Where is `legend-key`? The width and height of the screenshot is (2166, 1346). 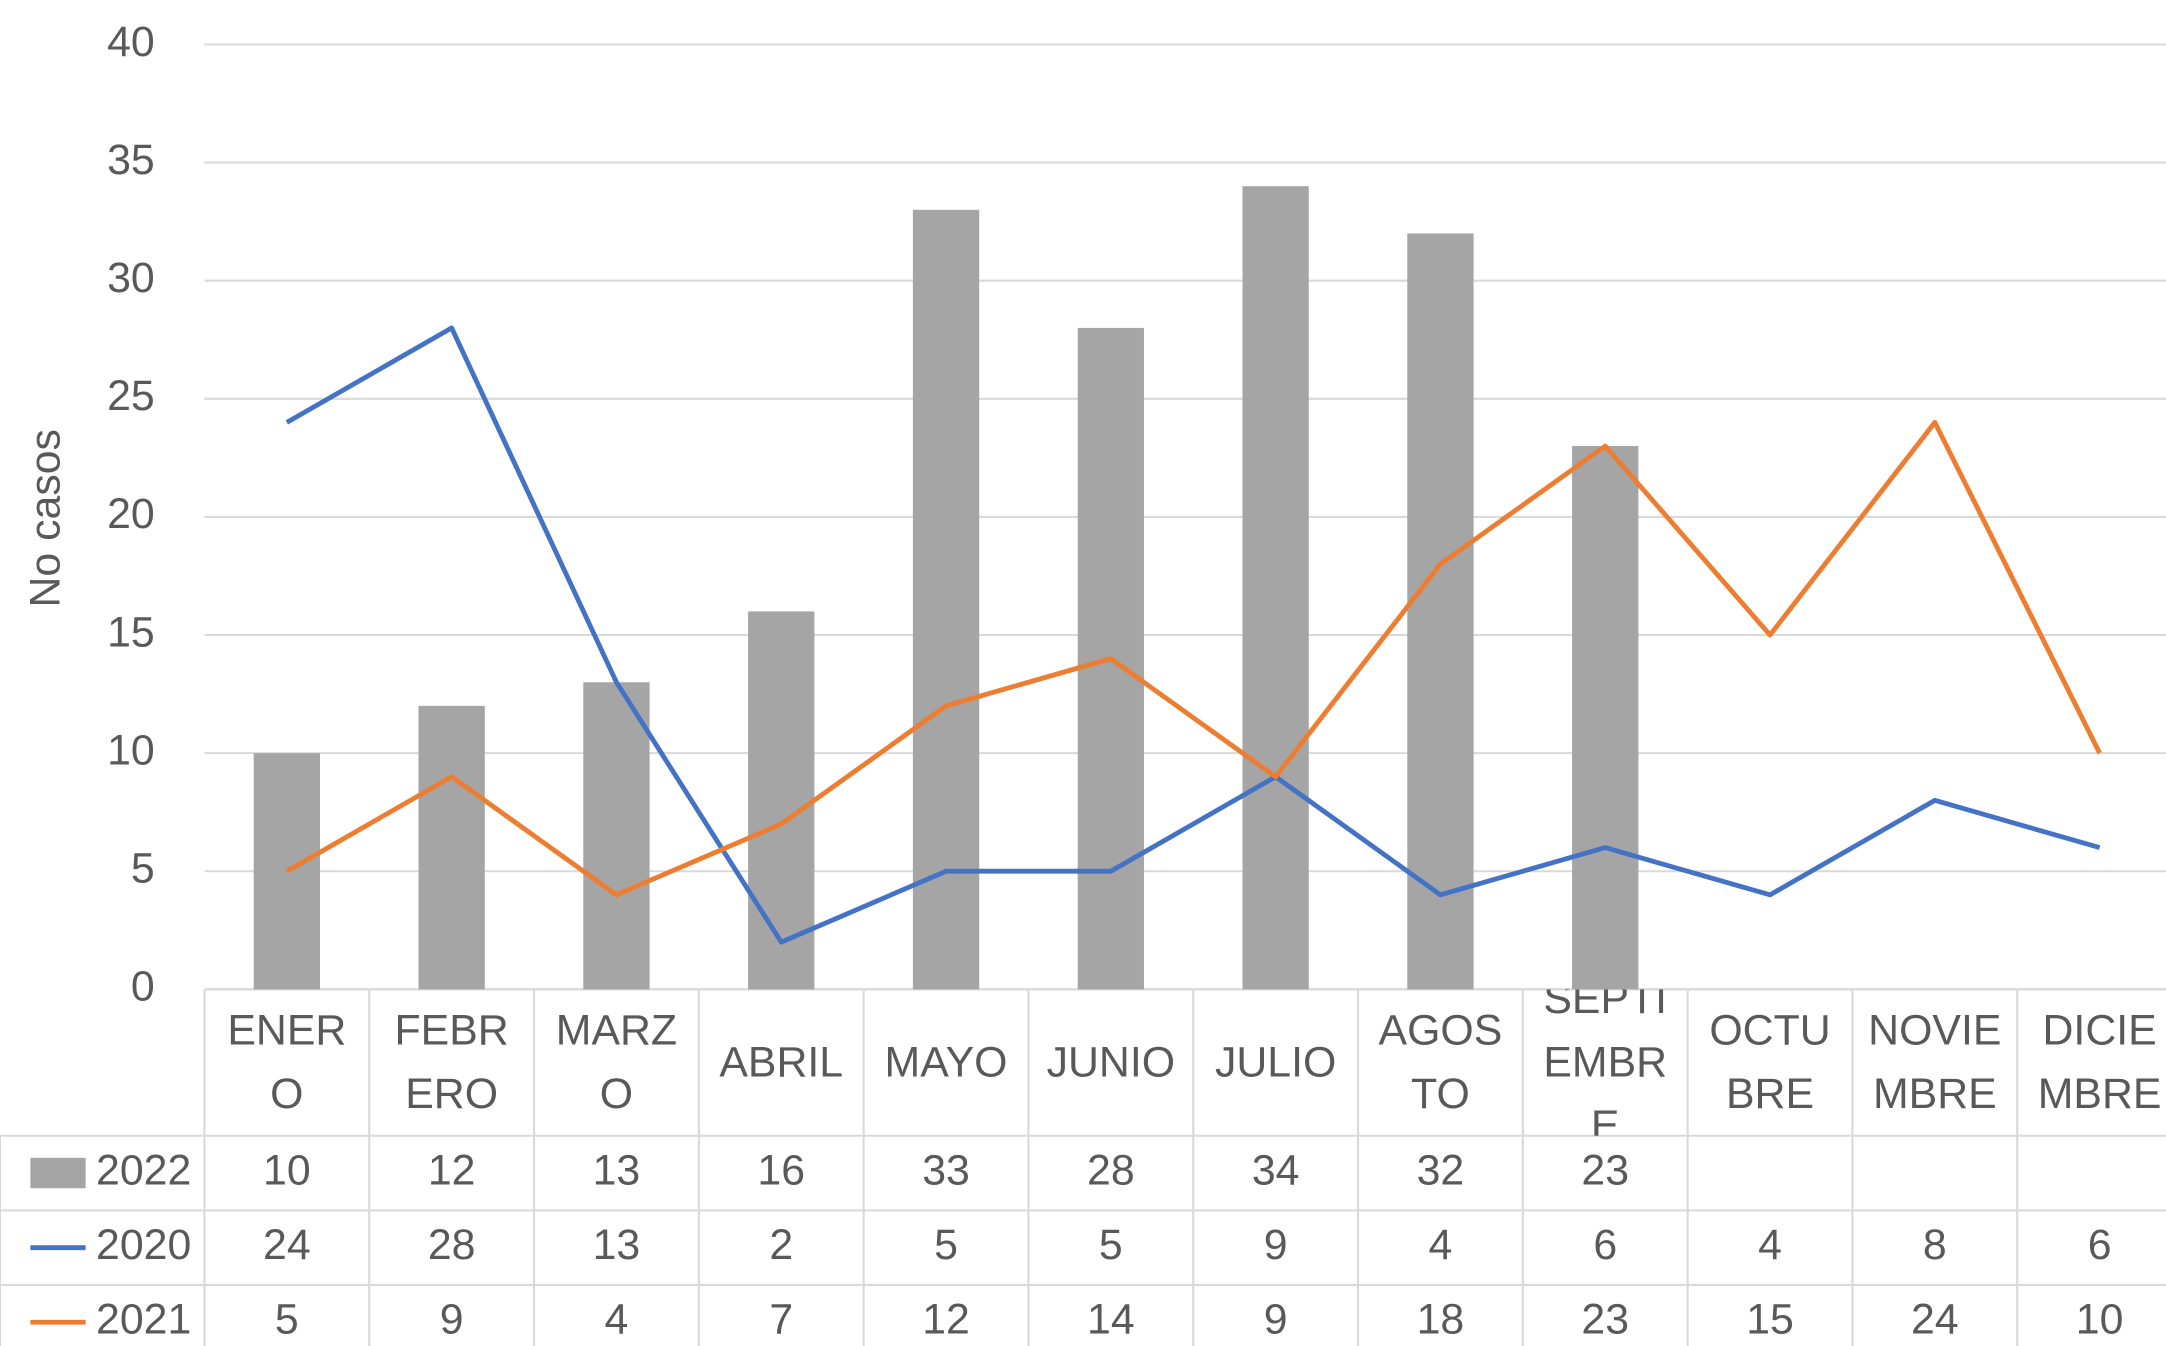 legend-key is located at coordinates (58, 1173).